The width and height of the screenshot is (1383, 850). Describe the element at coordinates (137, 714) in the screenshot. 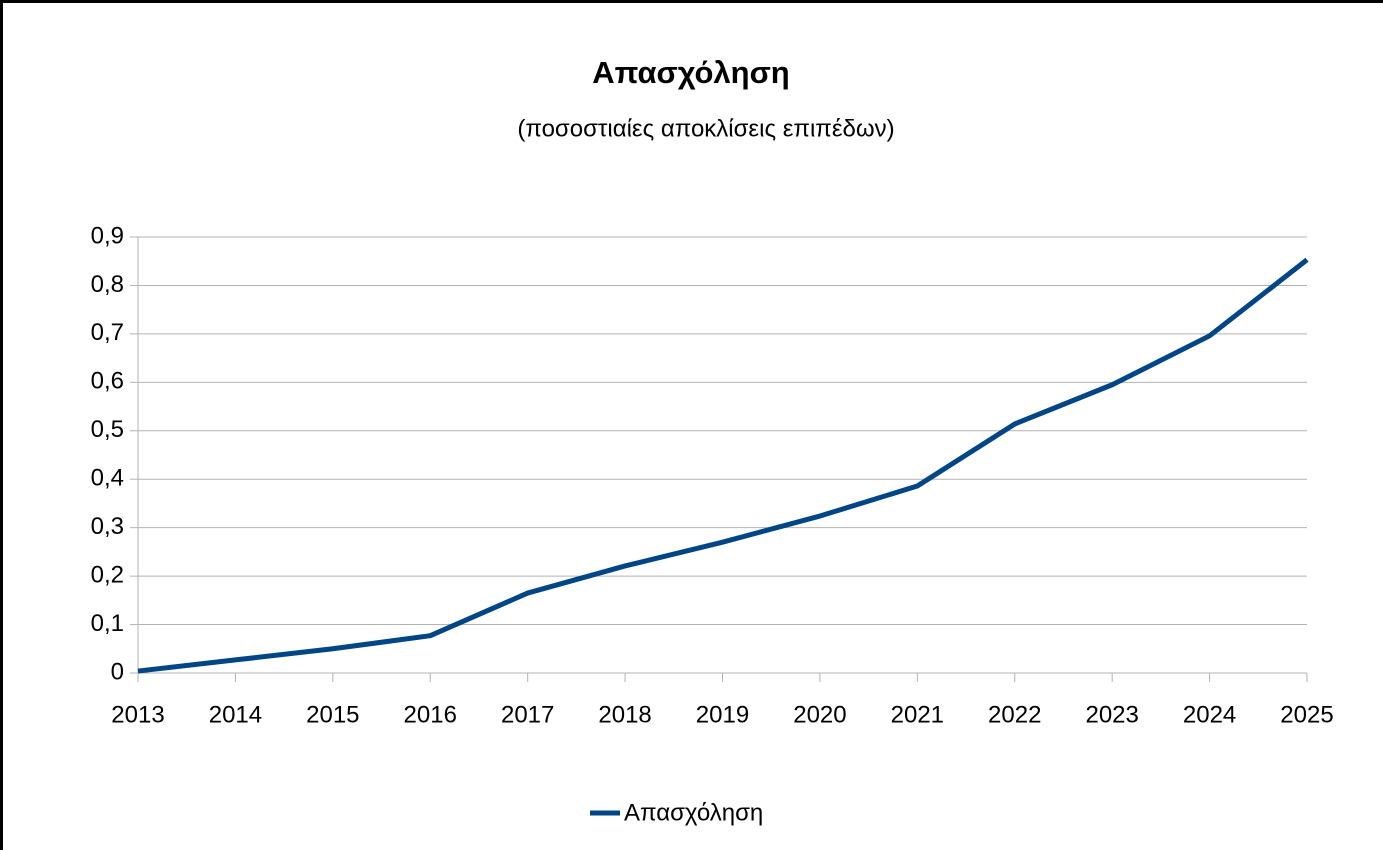

I see `x-tick-label: 2013` at that location.